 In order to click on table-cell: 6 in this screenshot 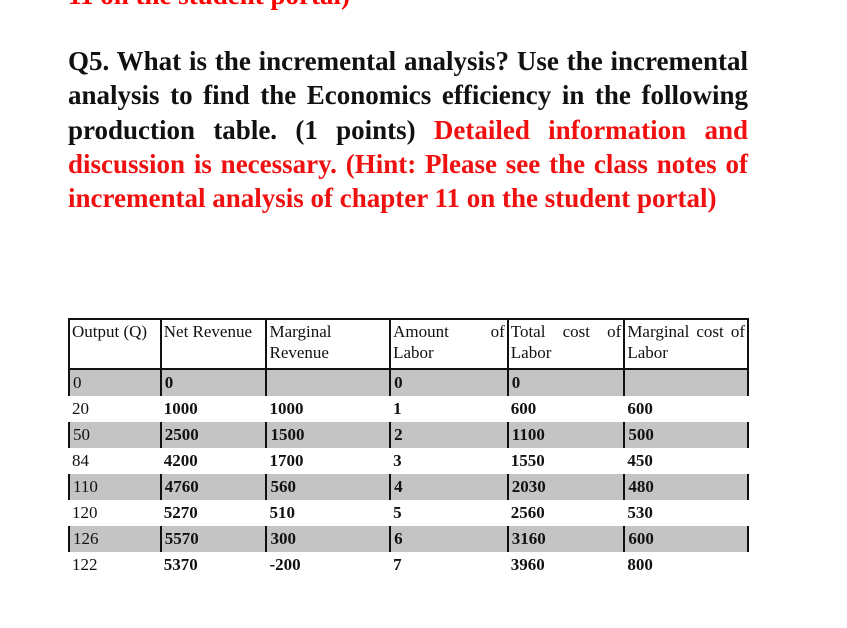, I will do `click(448, 539)`.